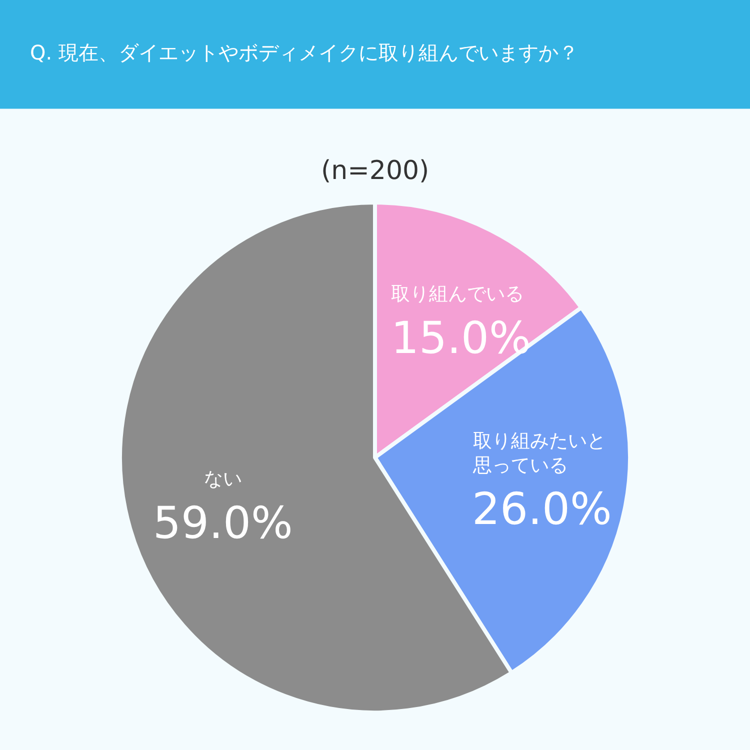  Describe the element at coordinates (304, 52) in the screenshot. I see `chart-title: Q. 現在、ダイエットやボディメイクに取り組んでいますか？` at that location.